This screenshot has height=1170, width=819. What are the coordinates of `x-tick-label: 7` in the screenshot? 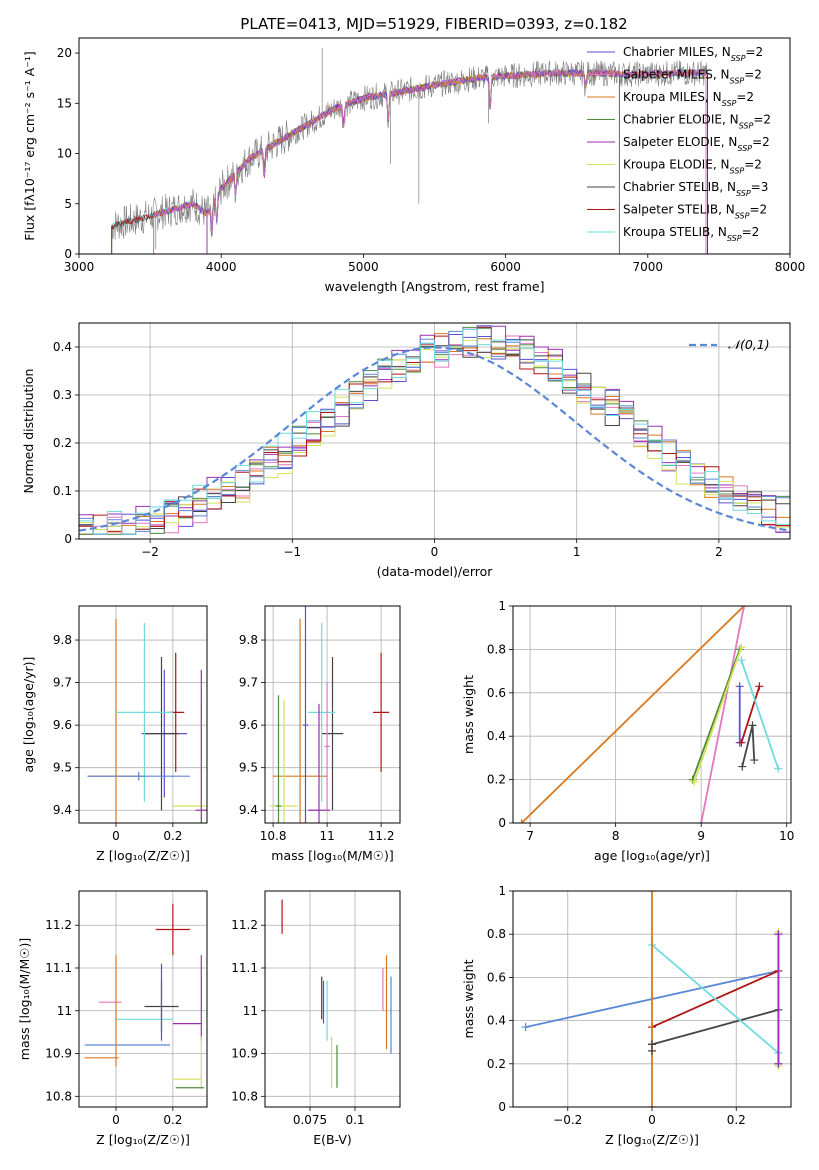 It's located at (530, 836).